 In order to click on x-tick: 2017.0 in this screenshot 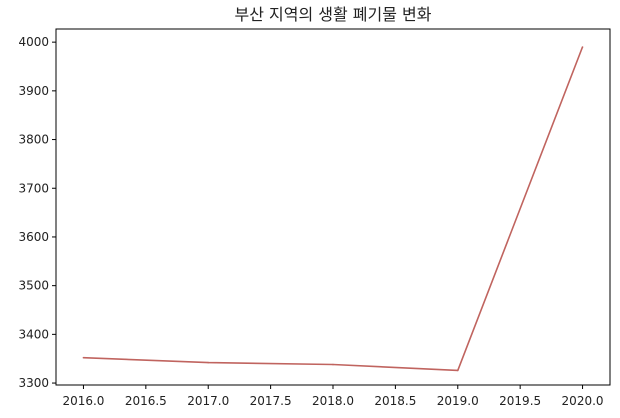, I will do `click(208, 396)`.